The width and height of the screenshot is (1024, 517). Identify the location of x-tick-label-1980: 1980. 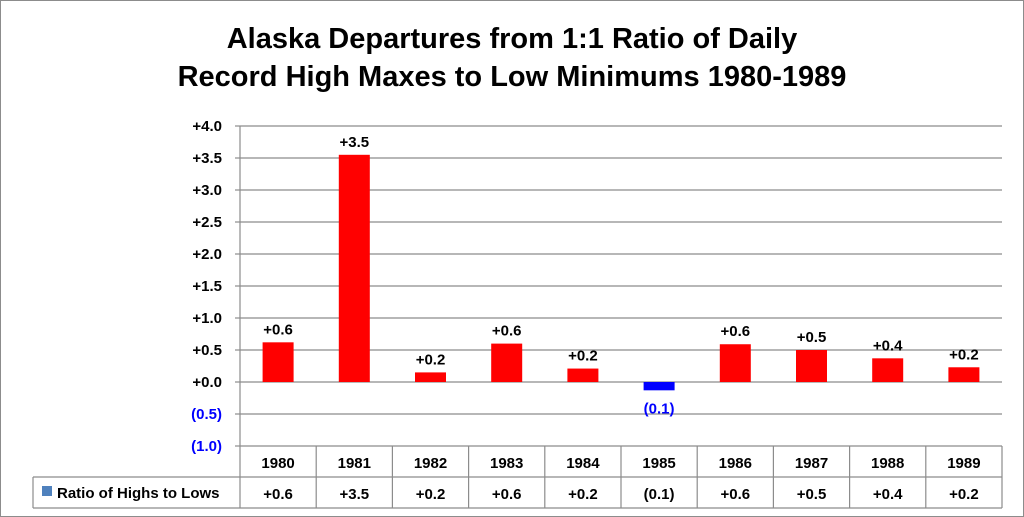
(277, 463).